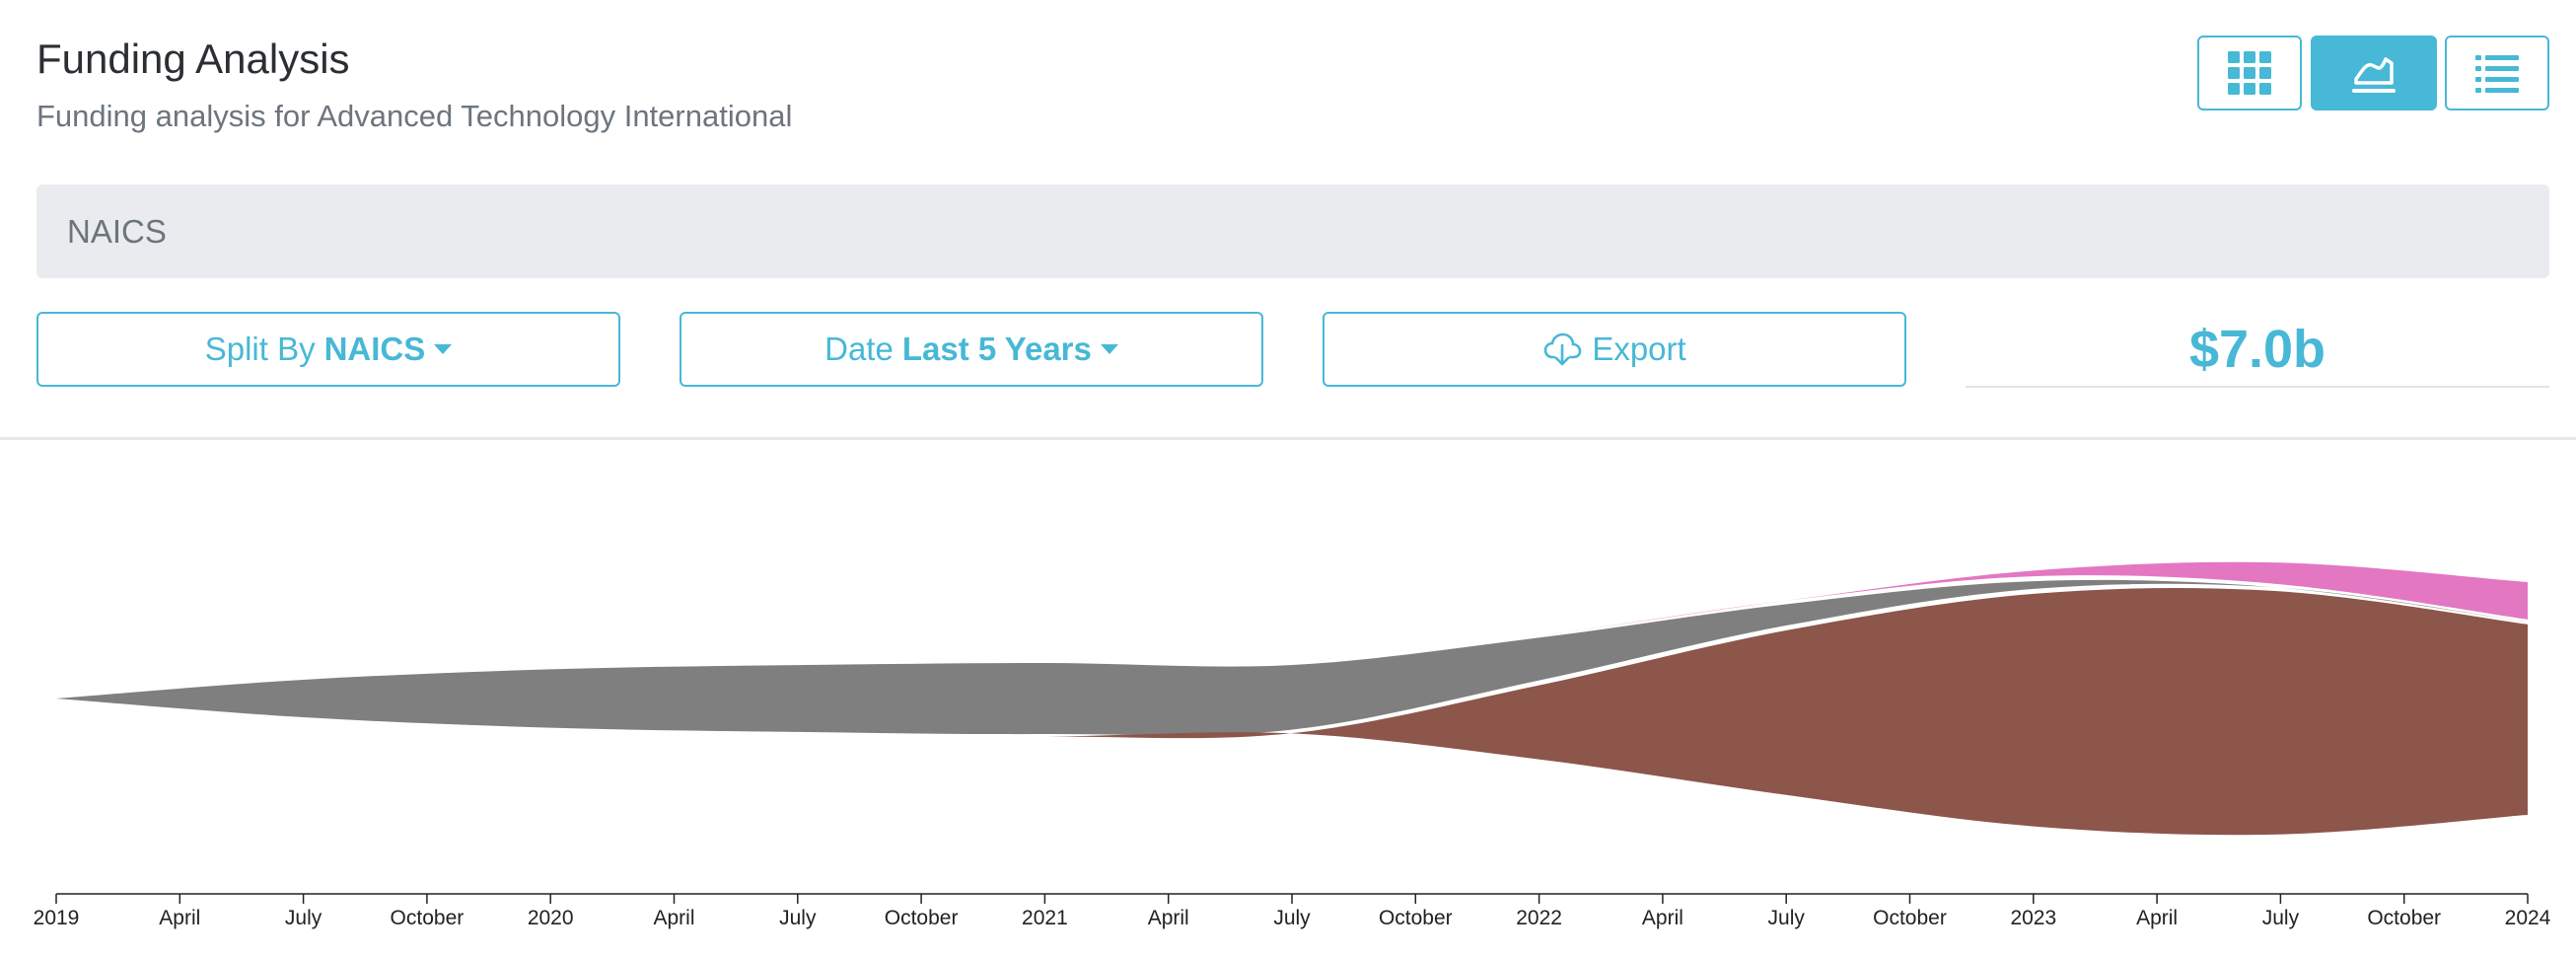 The image size is (2576, 957). What do you see at coordinates (1563, 349) in the screenshot?
I see `cloud-download-icon` at bounding box center [1563, 349].